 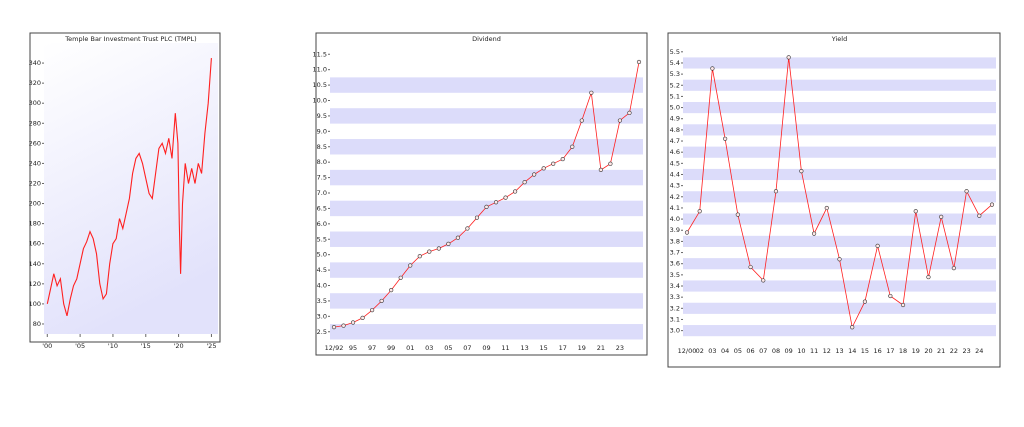 I want to click on y-tick-label: 10.5, so click(x=320, y=85).